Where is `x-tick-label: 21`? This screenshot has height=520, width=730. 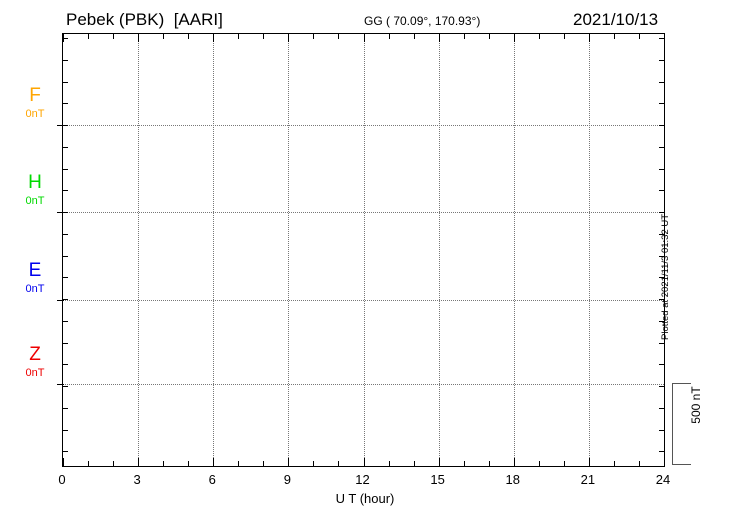
x-tick-label: 21 is located at coordinates (588, 479).